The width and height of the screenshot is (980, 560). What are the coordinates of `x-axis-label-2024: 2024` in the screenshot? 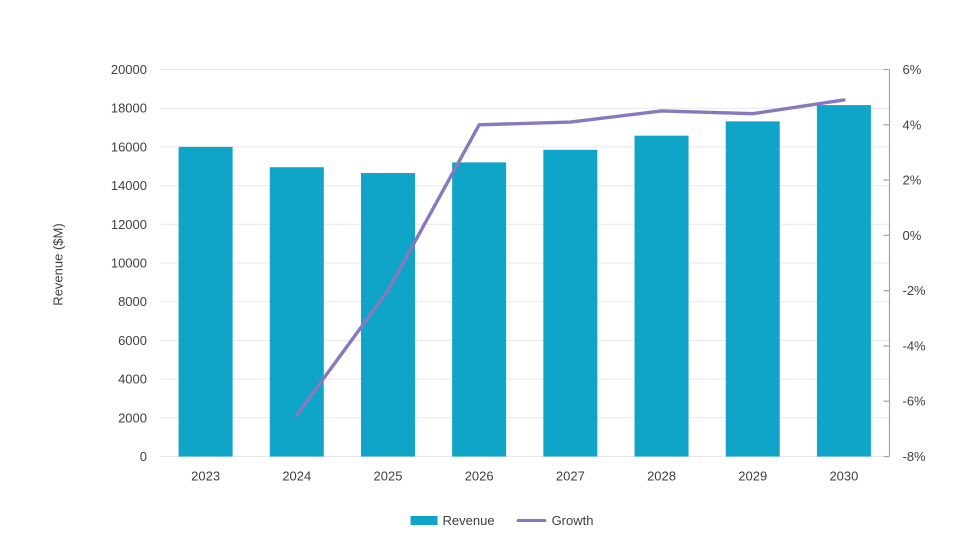 It's located at (296, 476).